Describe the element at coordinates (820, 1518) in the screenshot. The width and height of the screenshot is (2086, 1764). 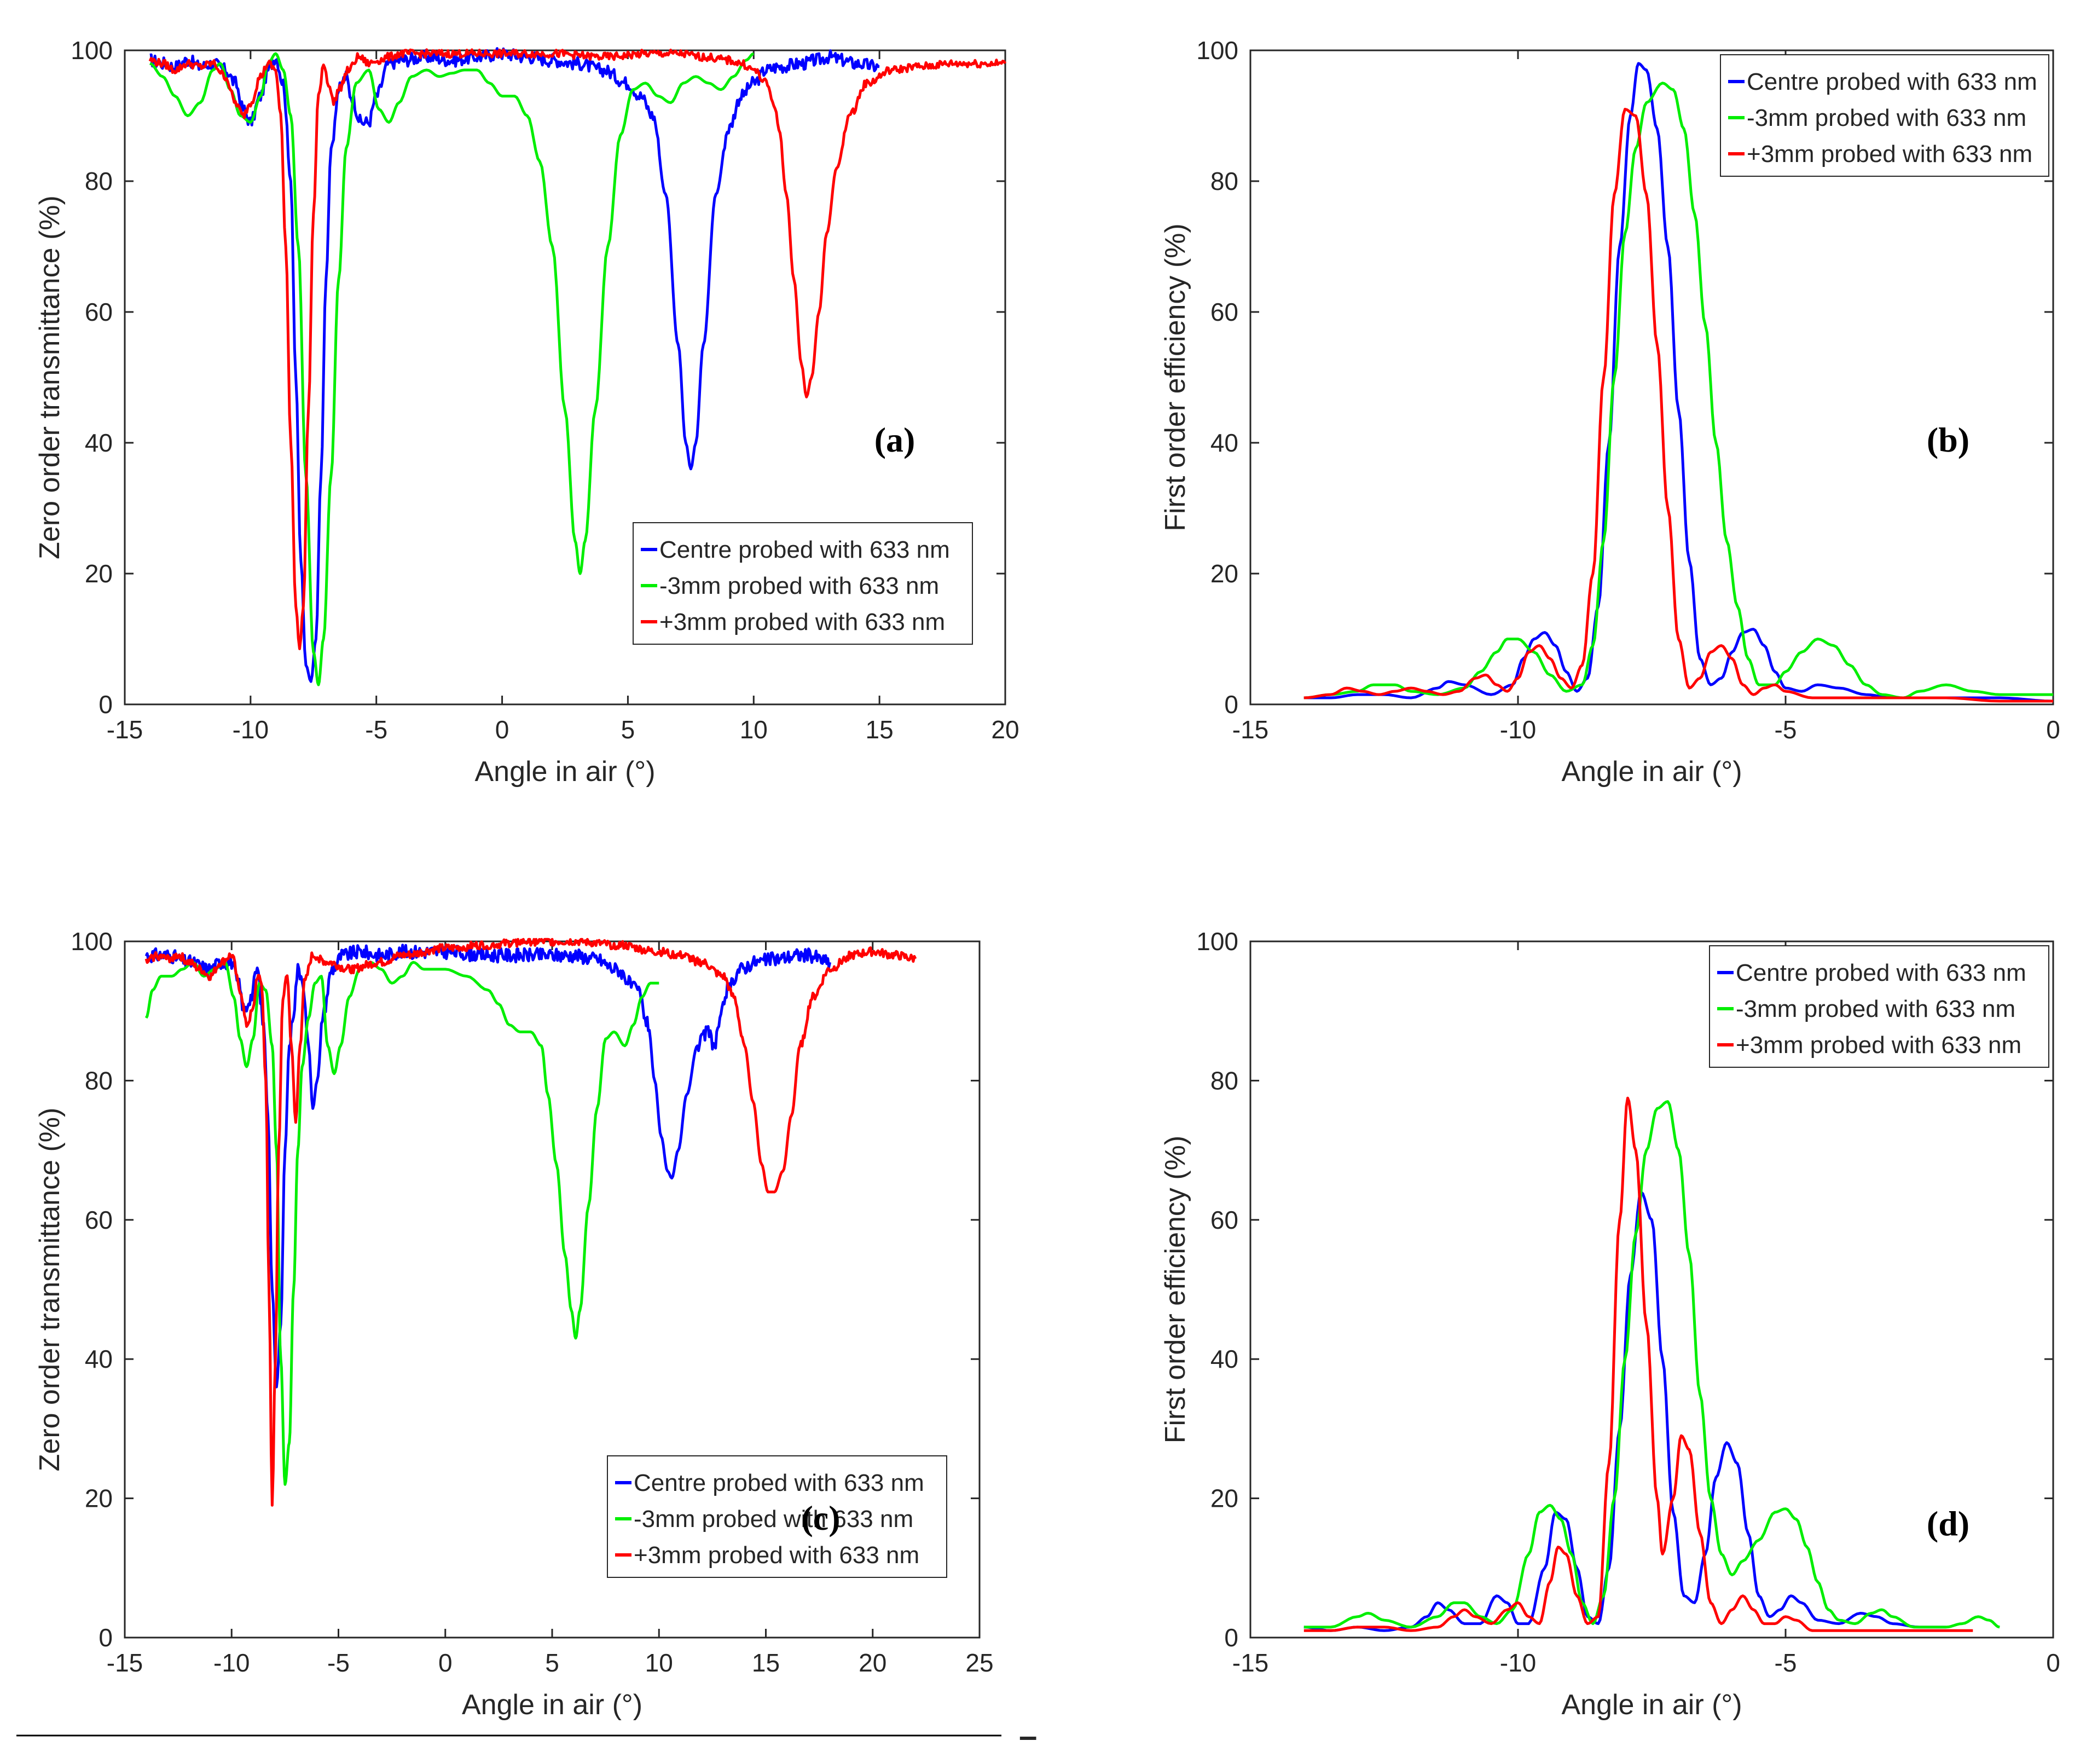
I see `panel-label: (c)` at that location.